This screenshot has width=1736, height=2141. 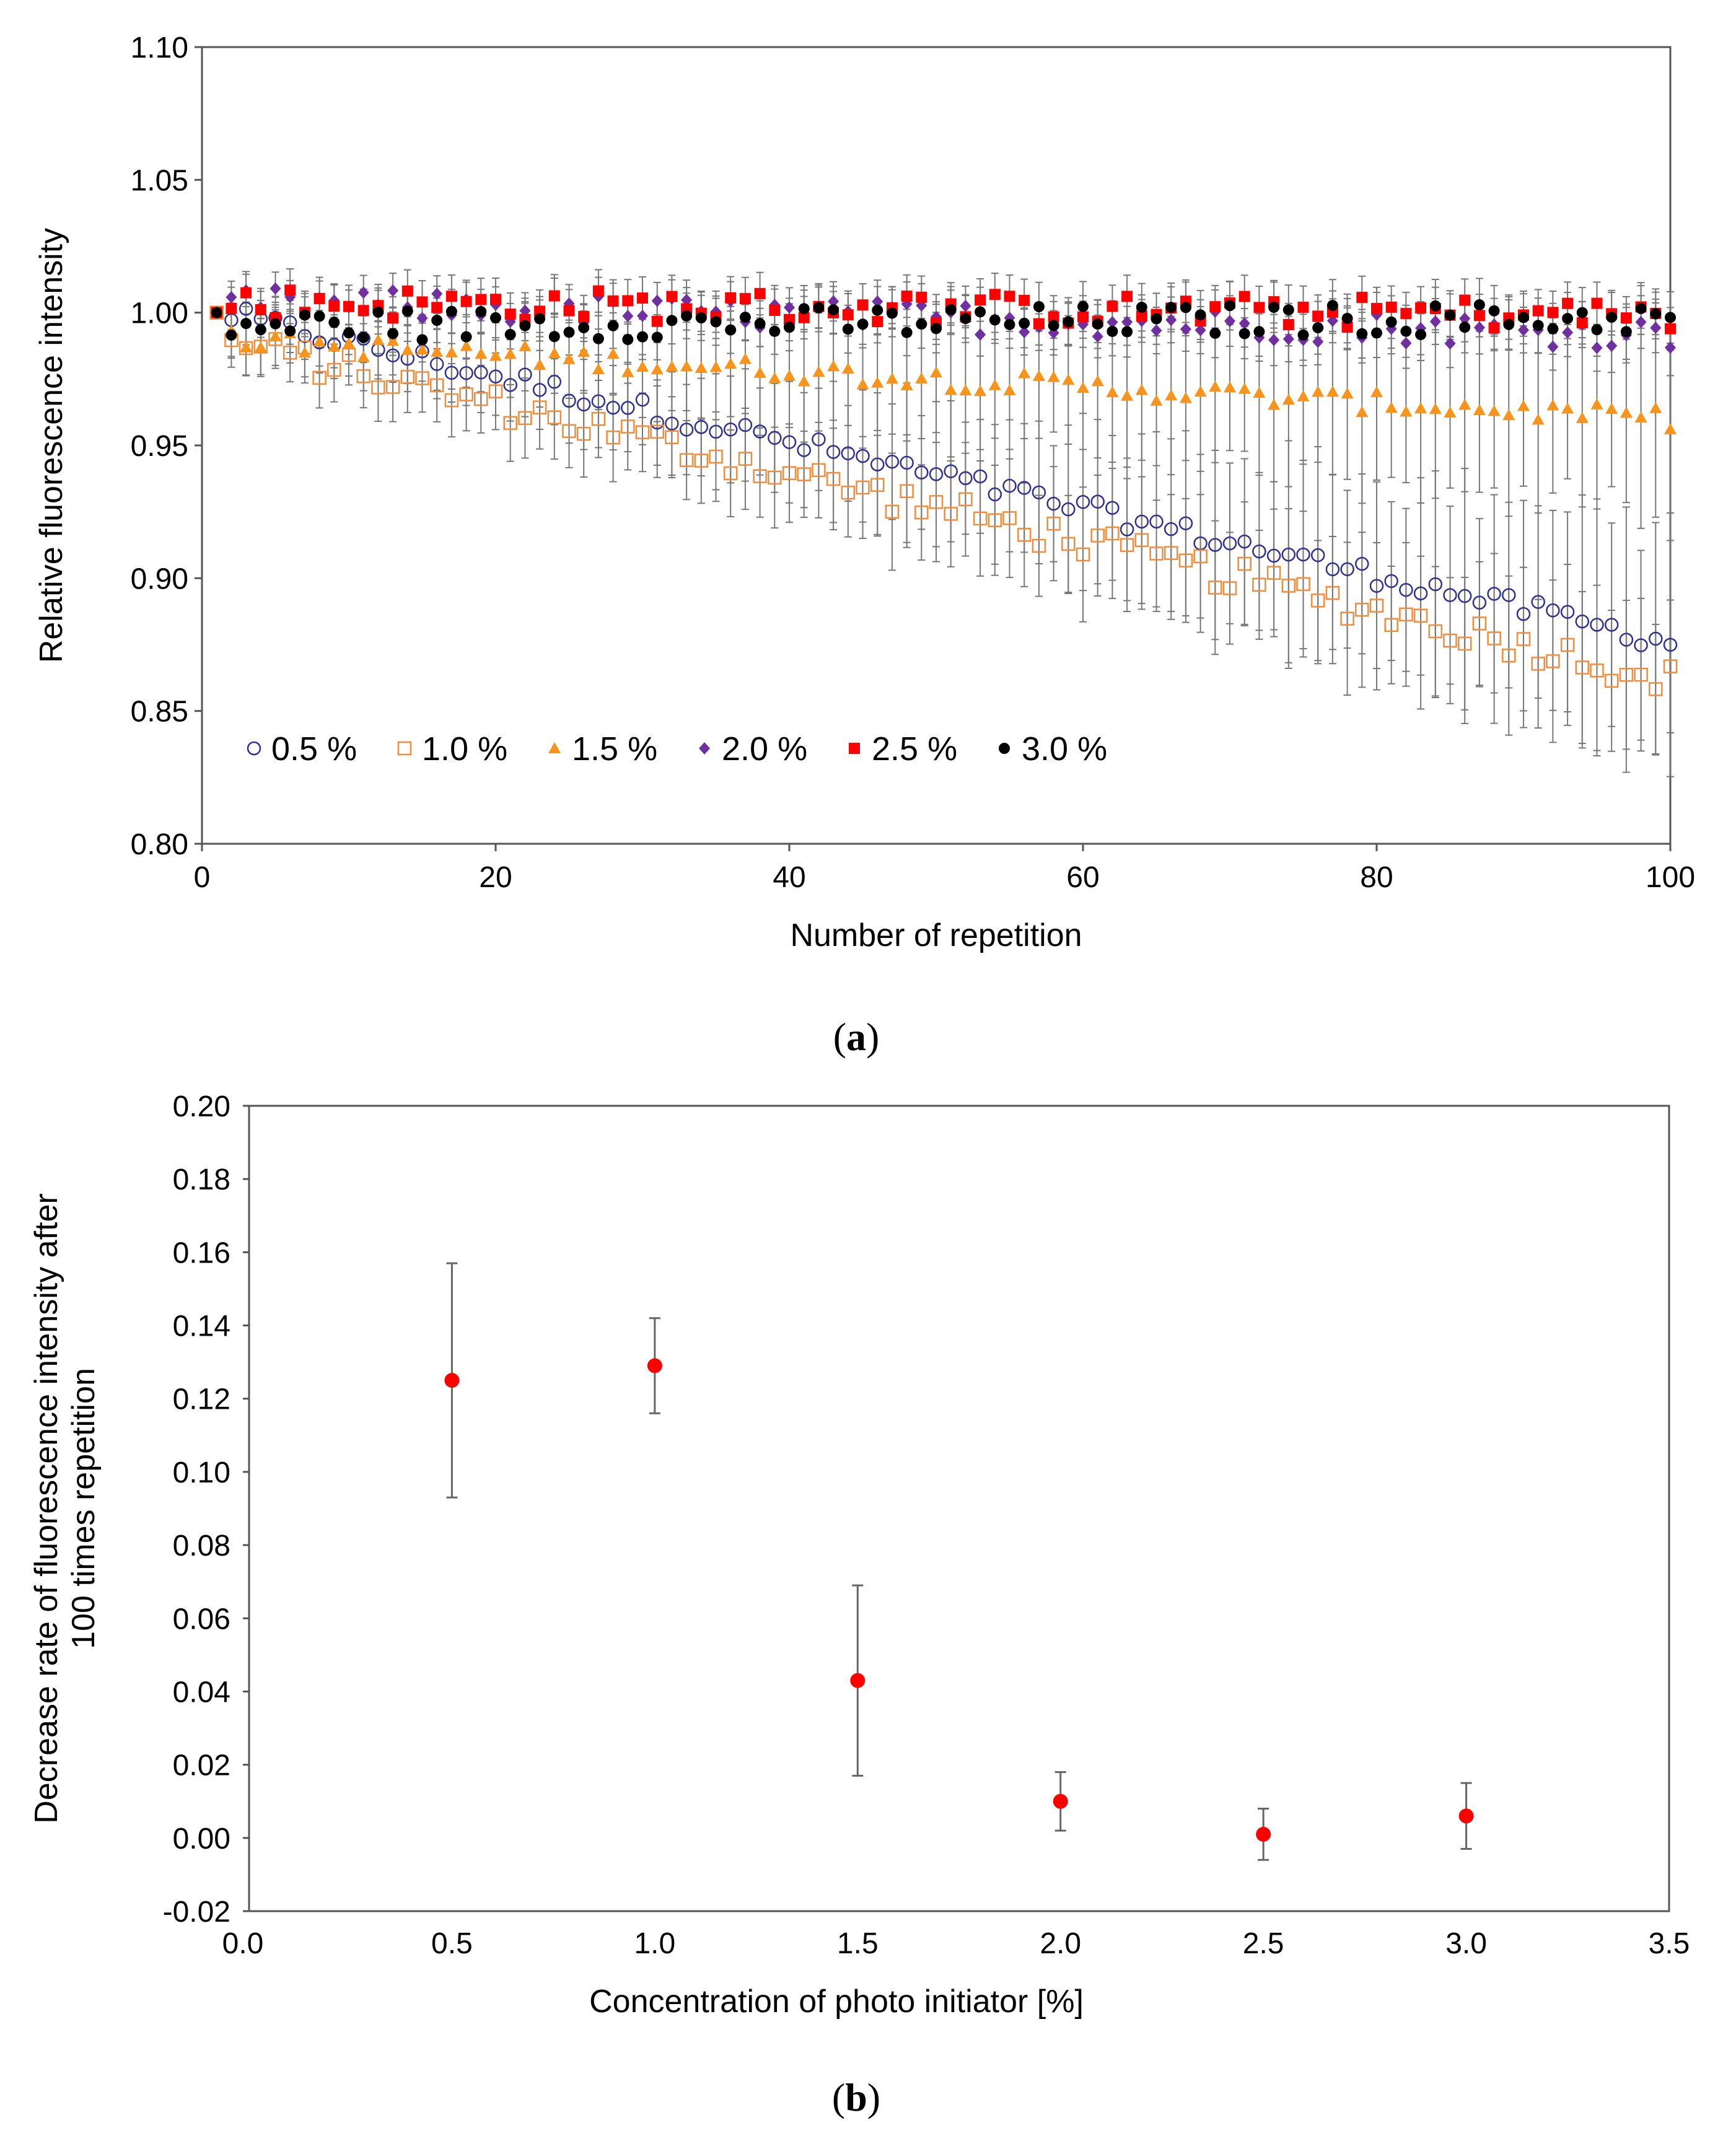 What do you see at coordinates (197, 1912) in the screenshot?
I see `b-y-tick-label: -0.02` at bounding box center [197, 1912].